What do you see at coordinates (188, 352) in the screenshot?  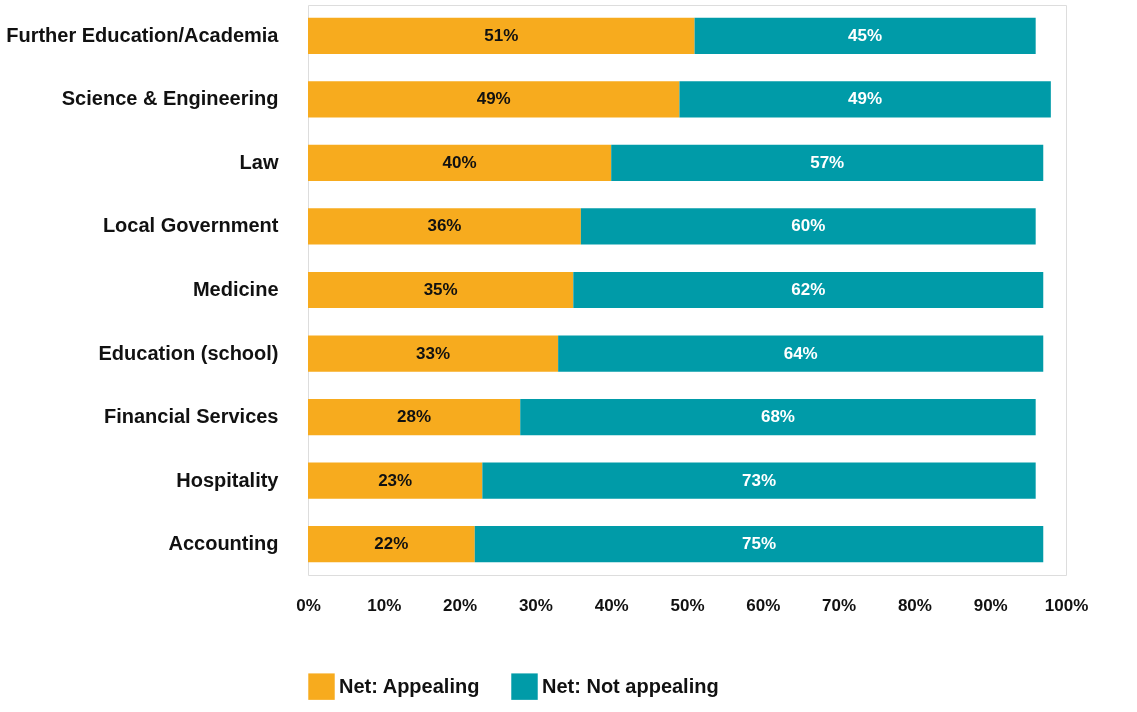 I see `y-tick-label: Education (school)` at bounding box center [188, 352].